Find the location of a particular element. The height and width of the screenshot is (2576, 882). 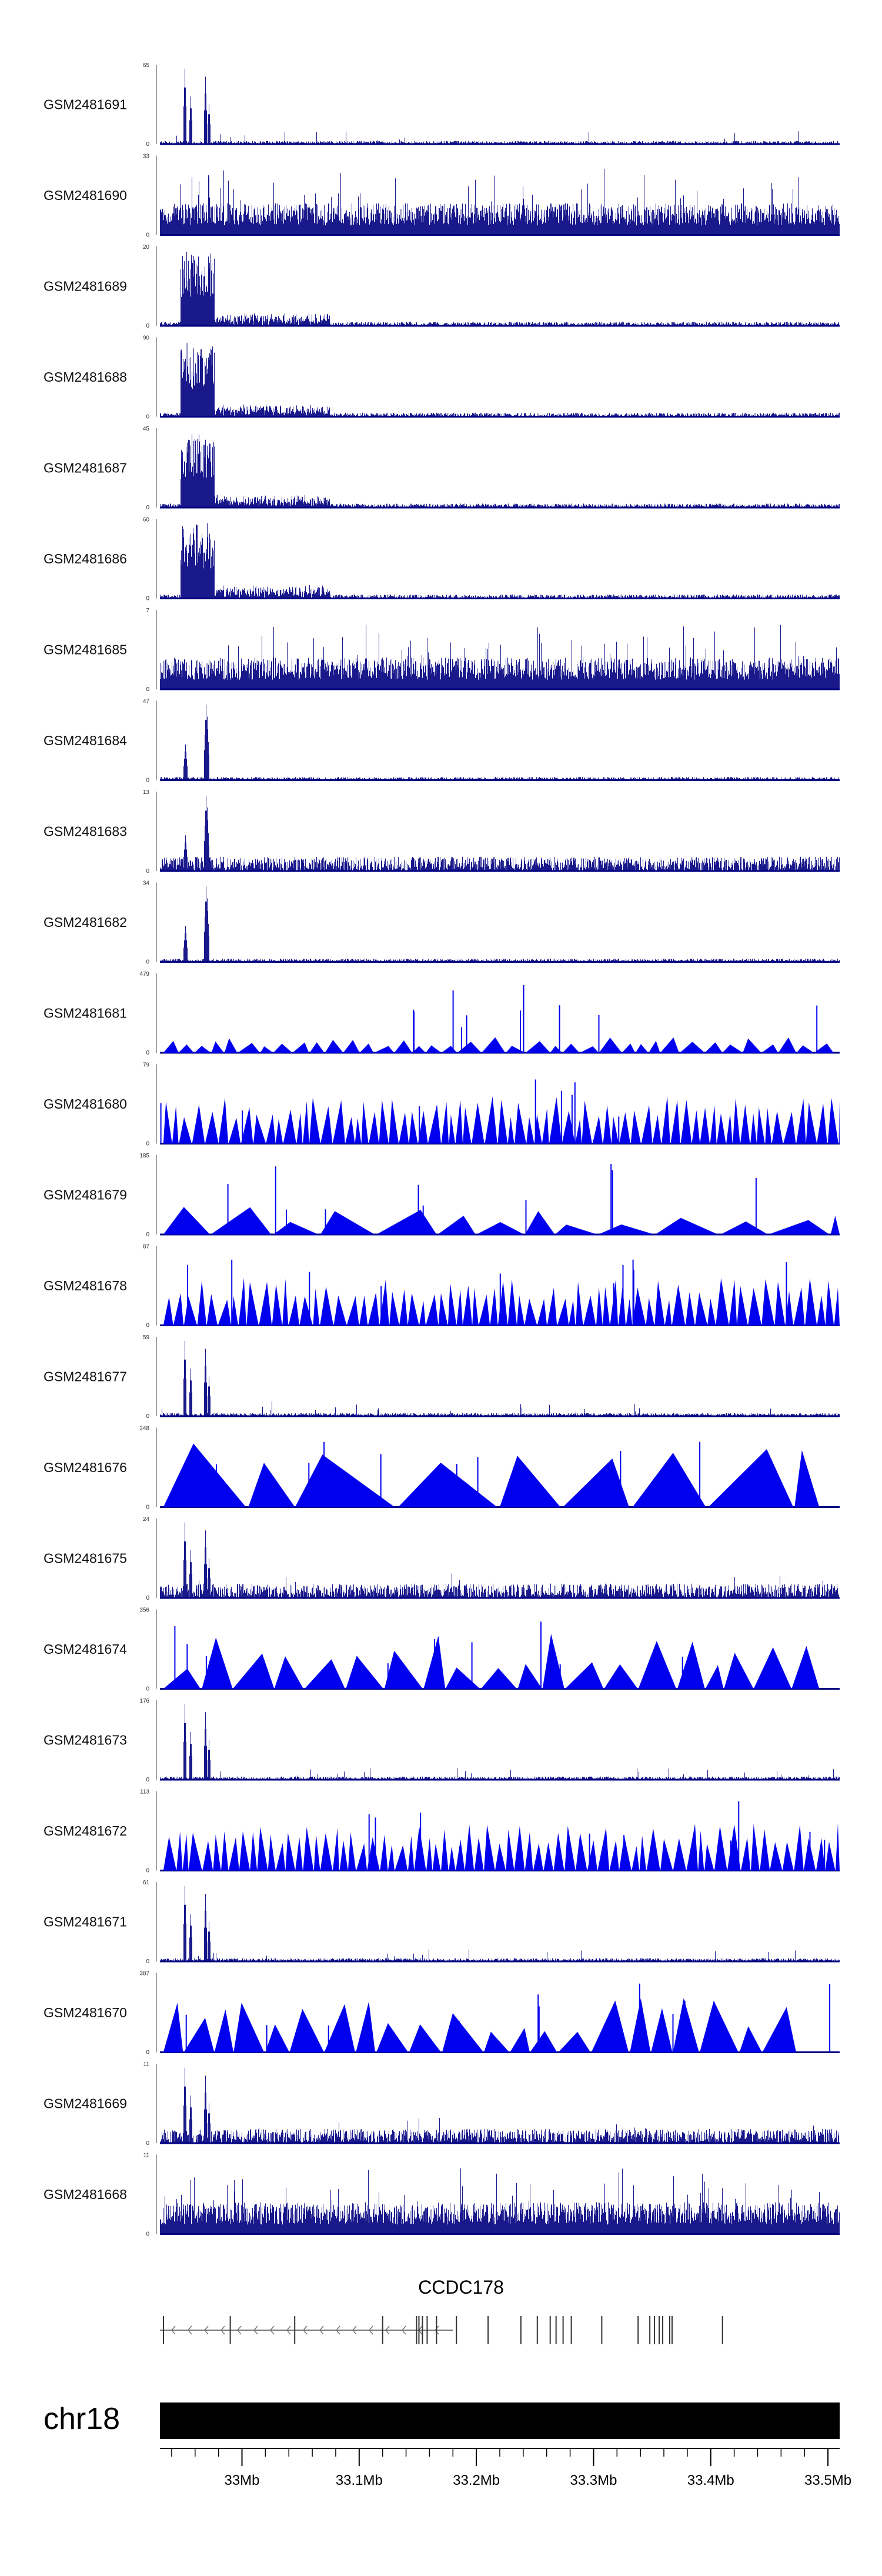

y-max-label: 87 is located at coordinates (146, 1247).